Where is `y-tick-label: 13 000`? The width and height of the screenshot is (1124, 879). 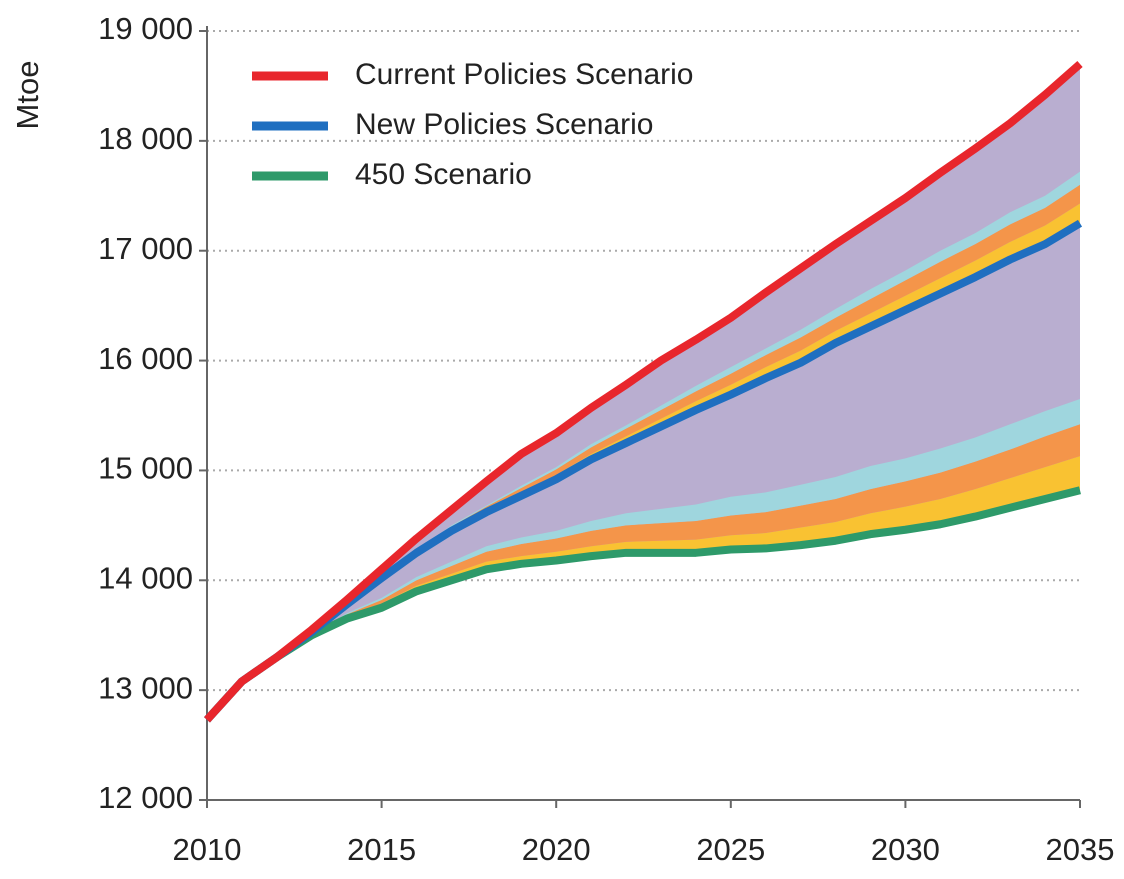
y-tick-label: 13 000 is located at coordinates (145, 687).